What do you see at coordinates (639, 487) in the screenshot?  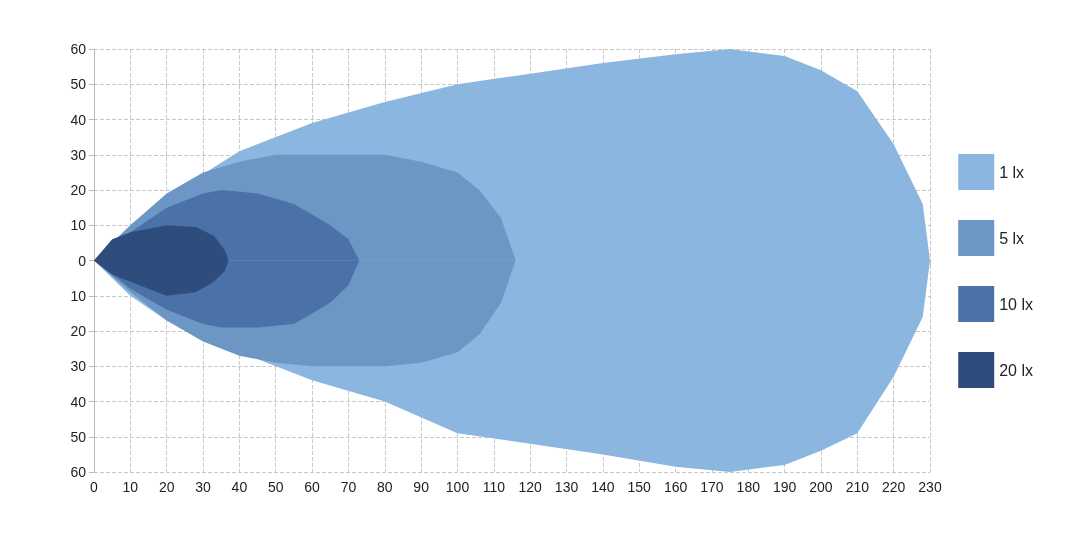 I see `x-tick-label: 150` at bounding box center [639, 487].